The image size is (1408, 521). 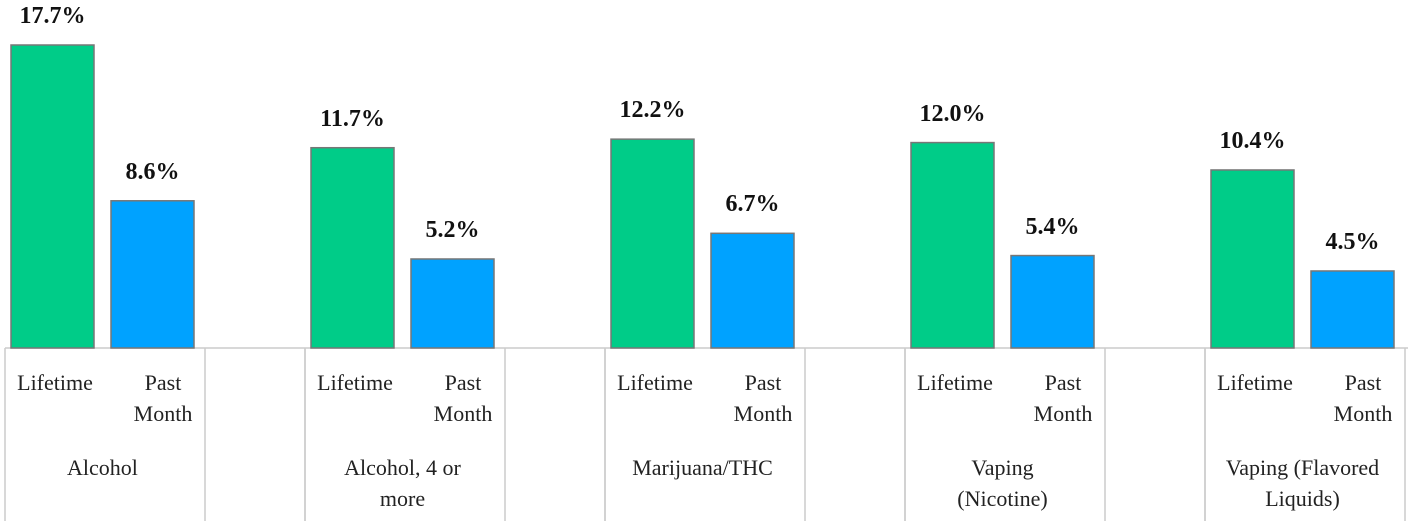 What do you see at coordinates (52, 16) in the screenshot?
I see `value-label: 17.7%` at bounding box center [52, 16].